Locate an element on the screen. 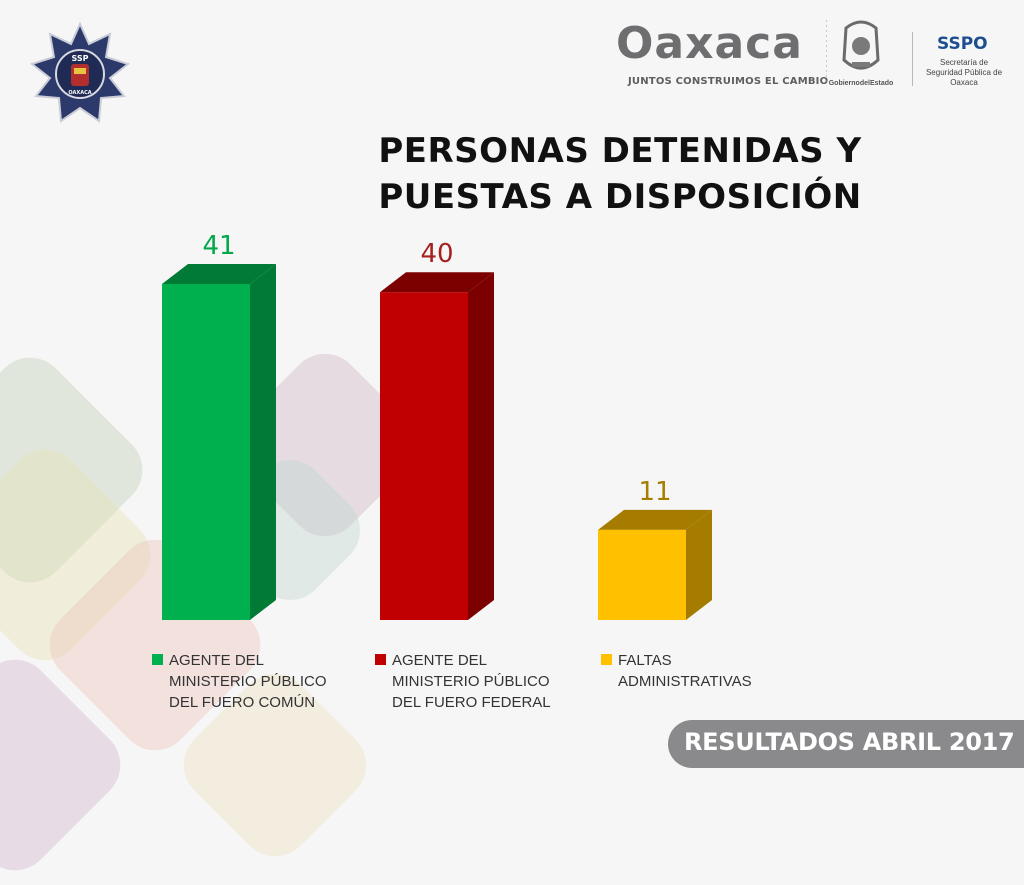 This screenshot has height=885, width=1024. badge-subtext: OAXACA is located at coordinates (79, 93).